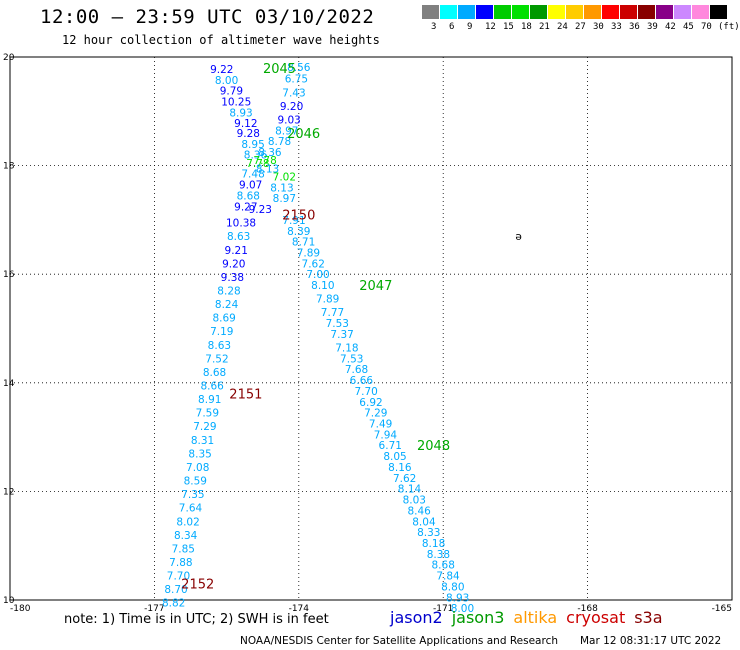  Describe the element at coordinates (490, 27) in the screenshot. I see `legend-label: 12` at that location.